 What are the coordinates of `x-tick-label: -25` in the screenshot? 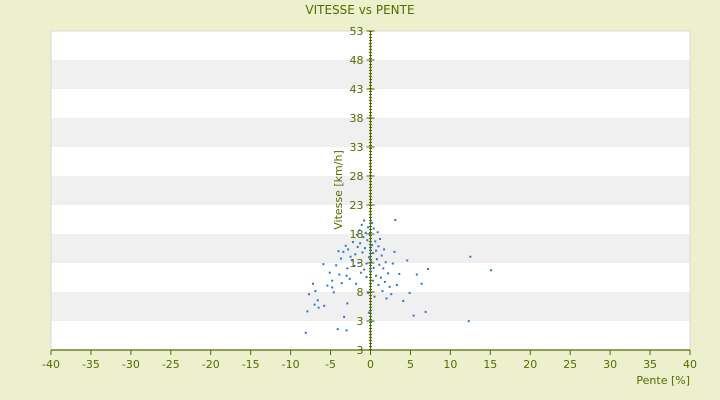 It's located at (171, 364).